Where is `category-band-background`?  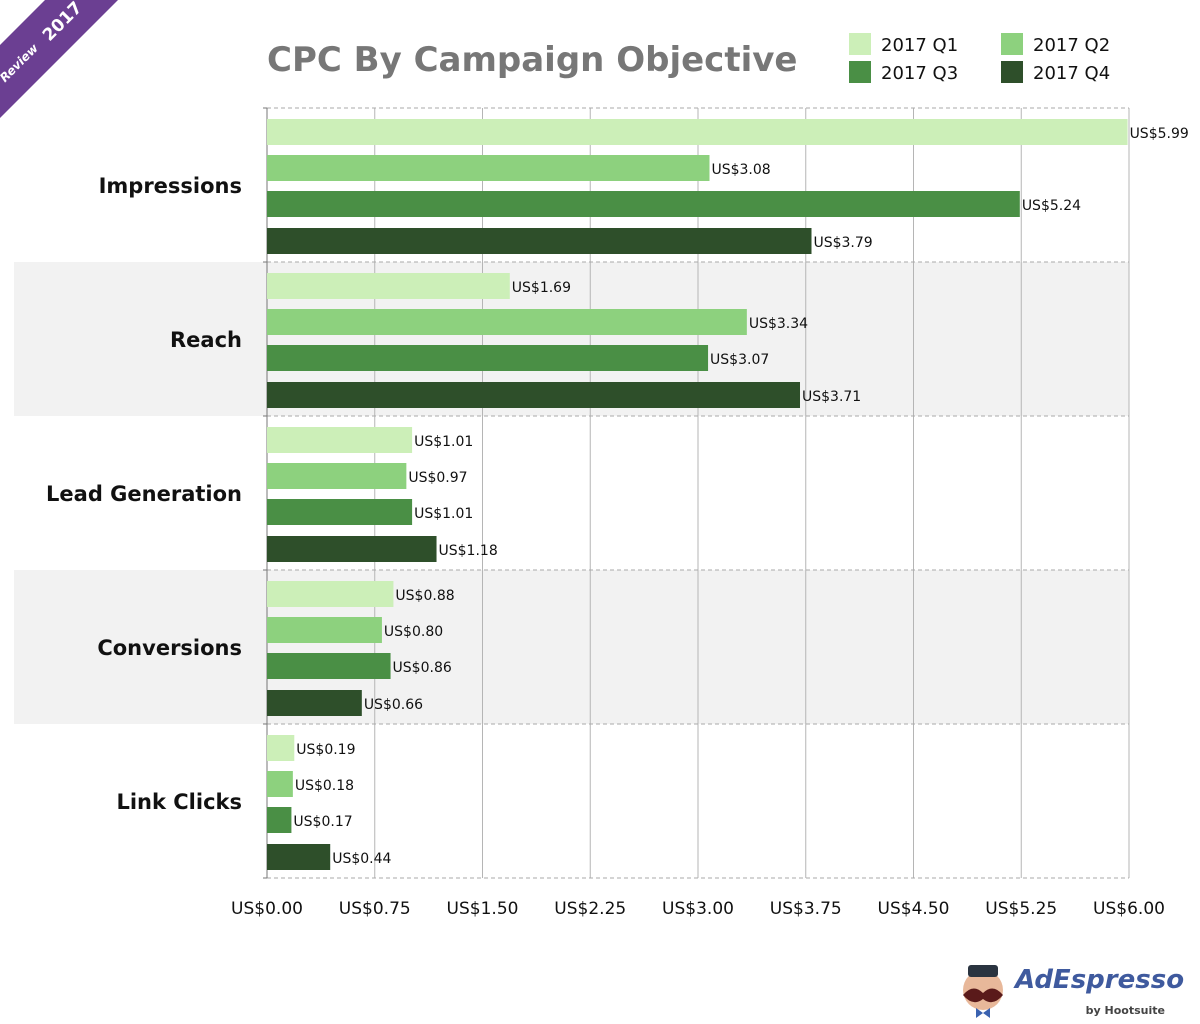
category-band-background is located at coordinates (571, 647).